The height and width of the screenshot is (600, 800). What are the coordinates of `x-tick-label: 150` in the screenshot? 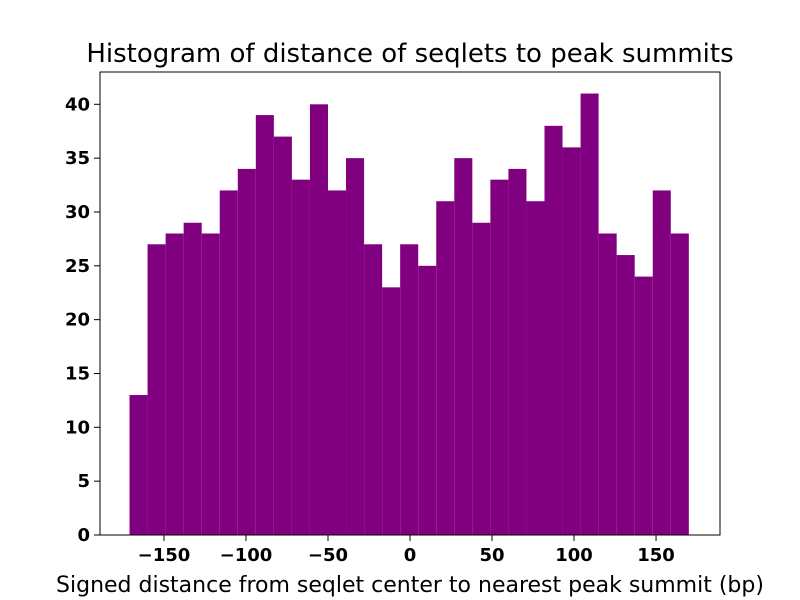 It's located at (656, 555).